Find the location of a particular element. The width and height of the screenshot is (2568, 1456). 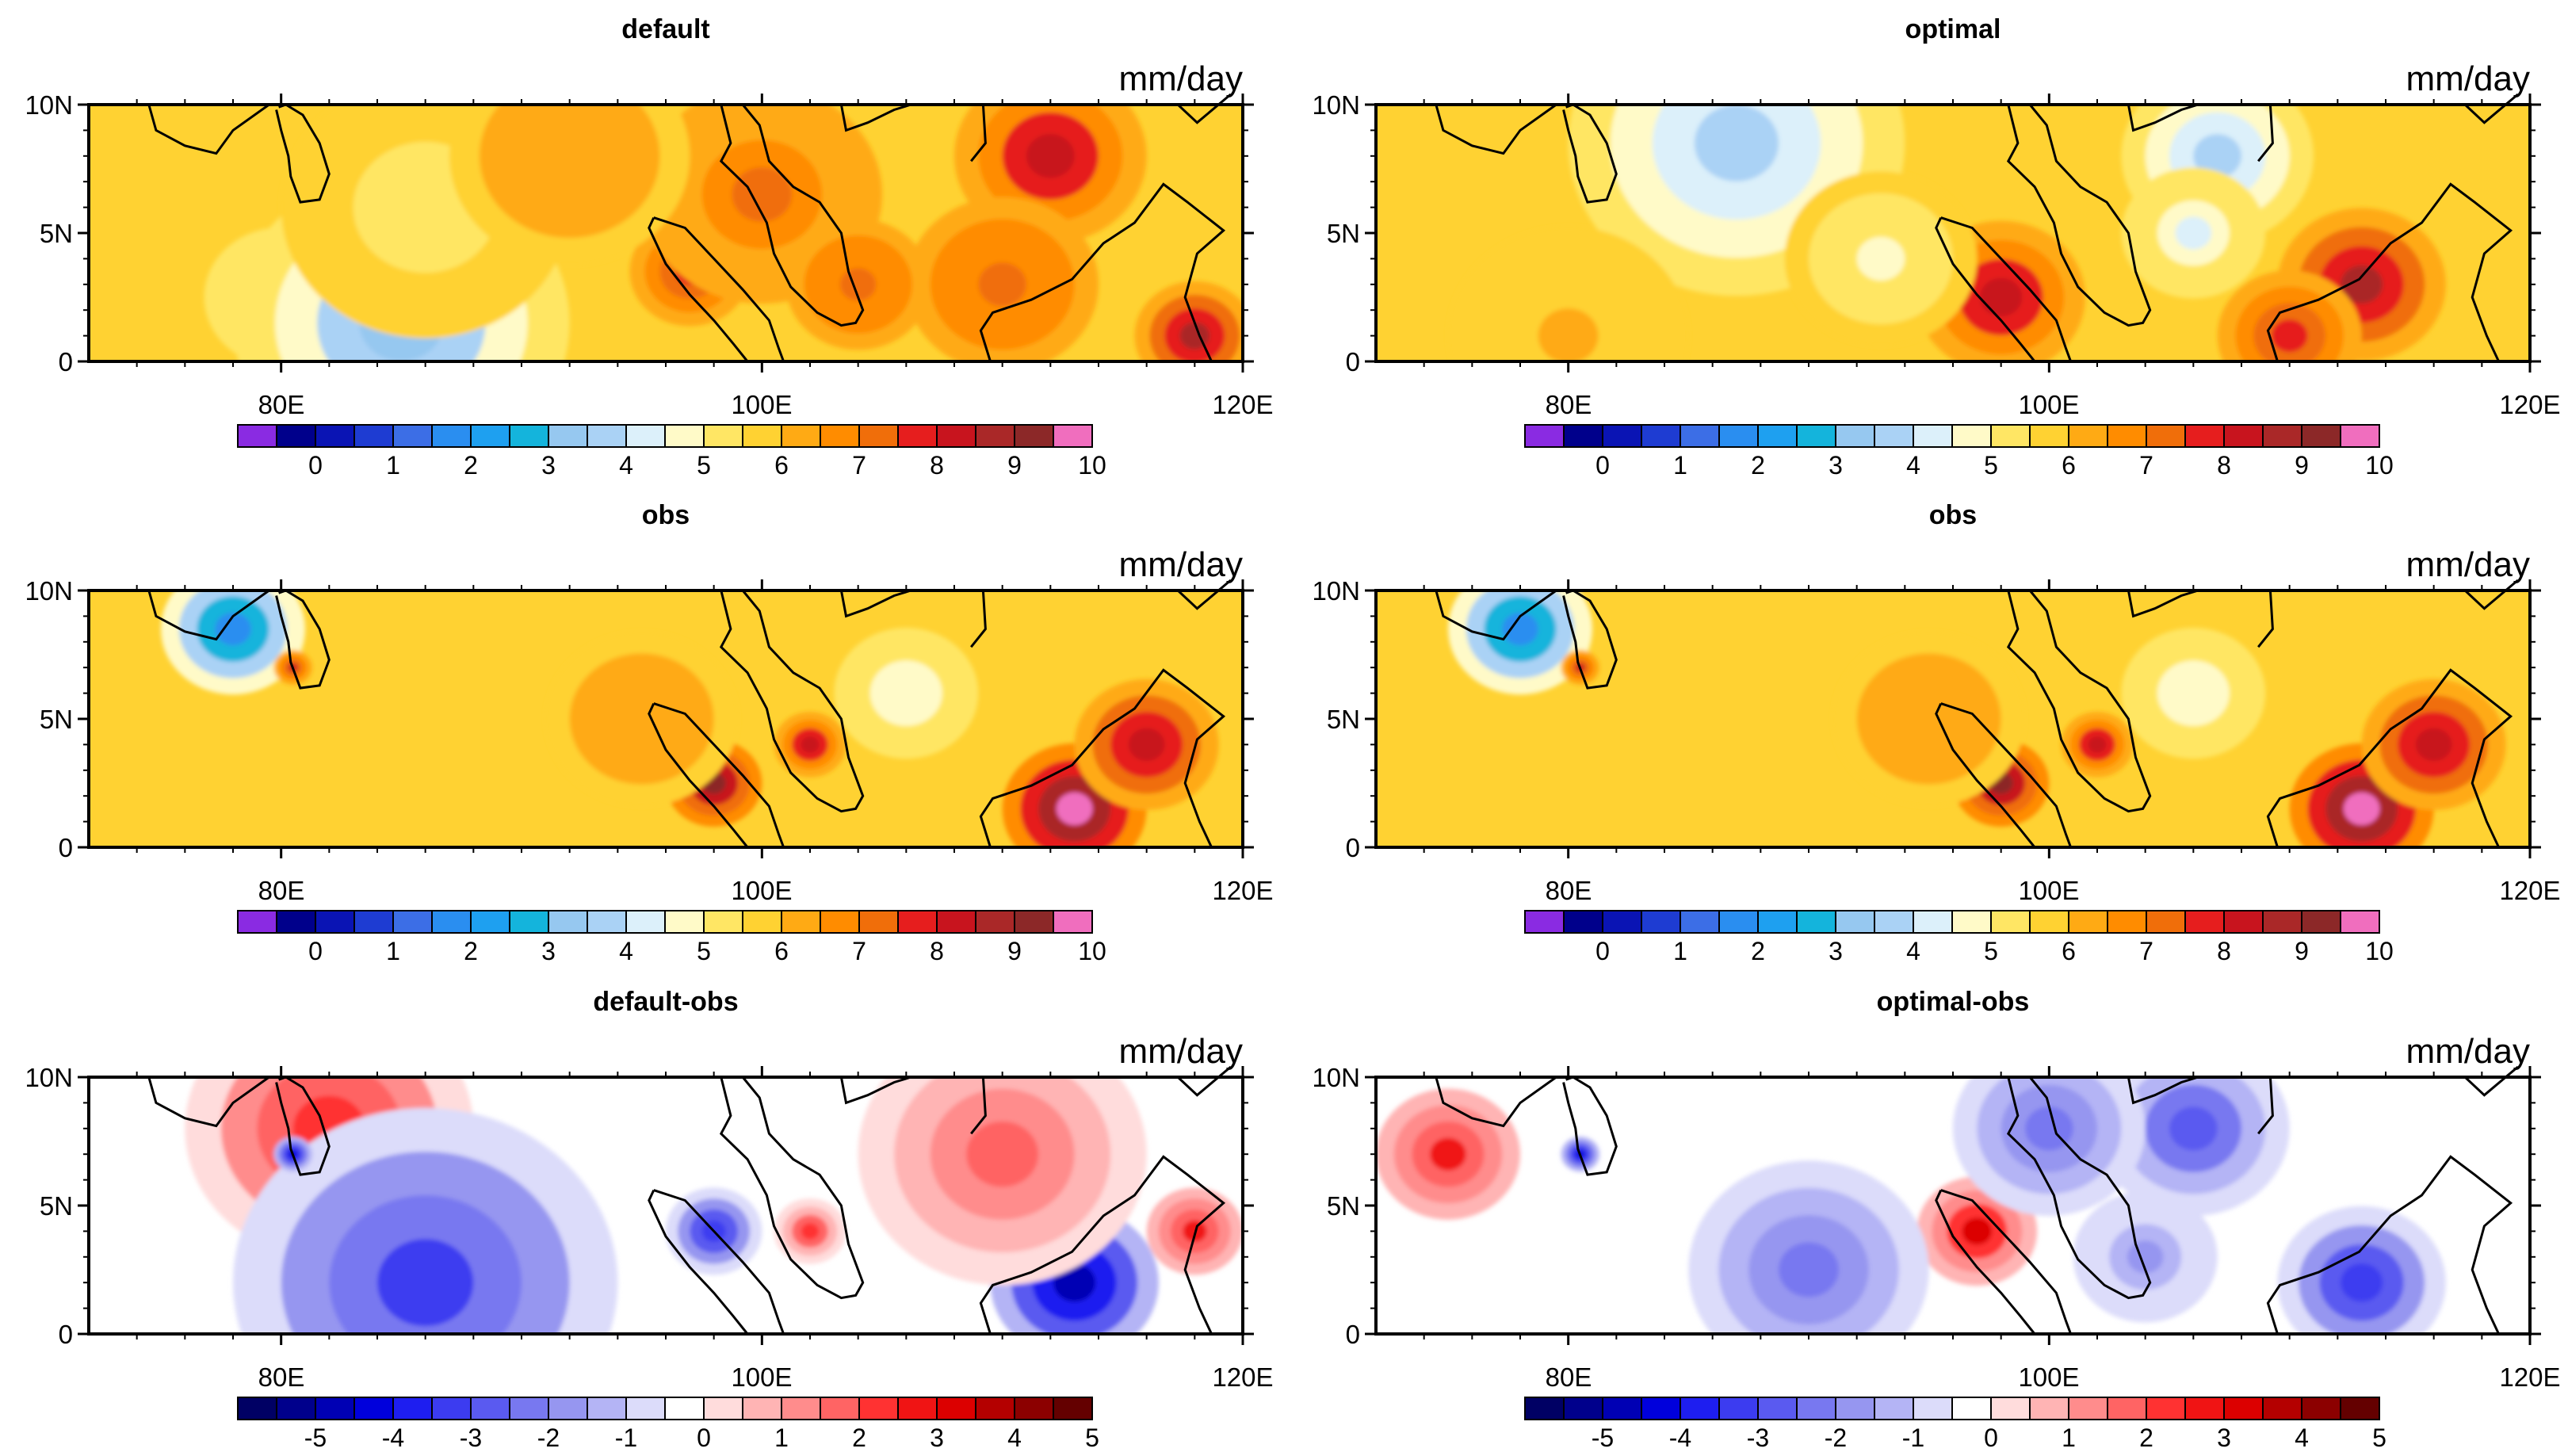

coastline is located at coordinates (1977, 227).